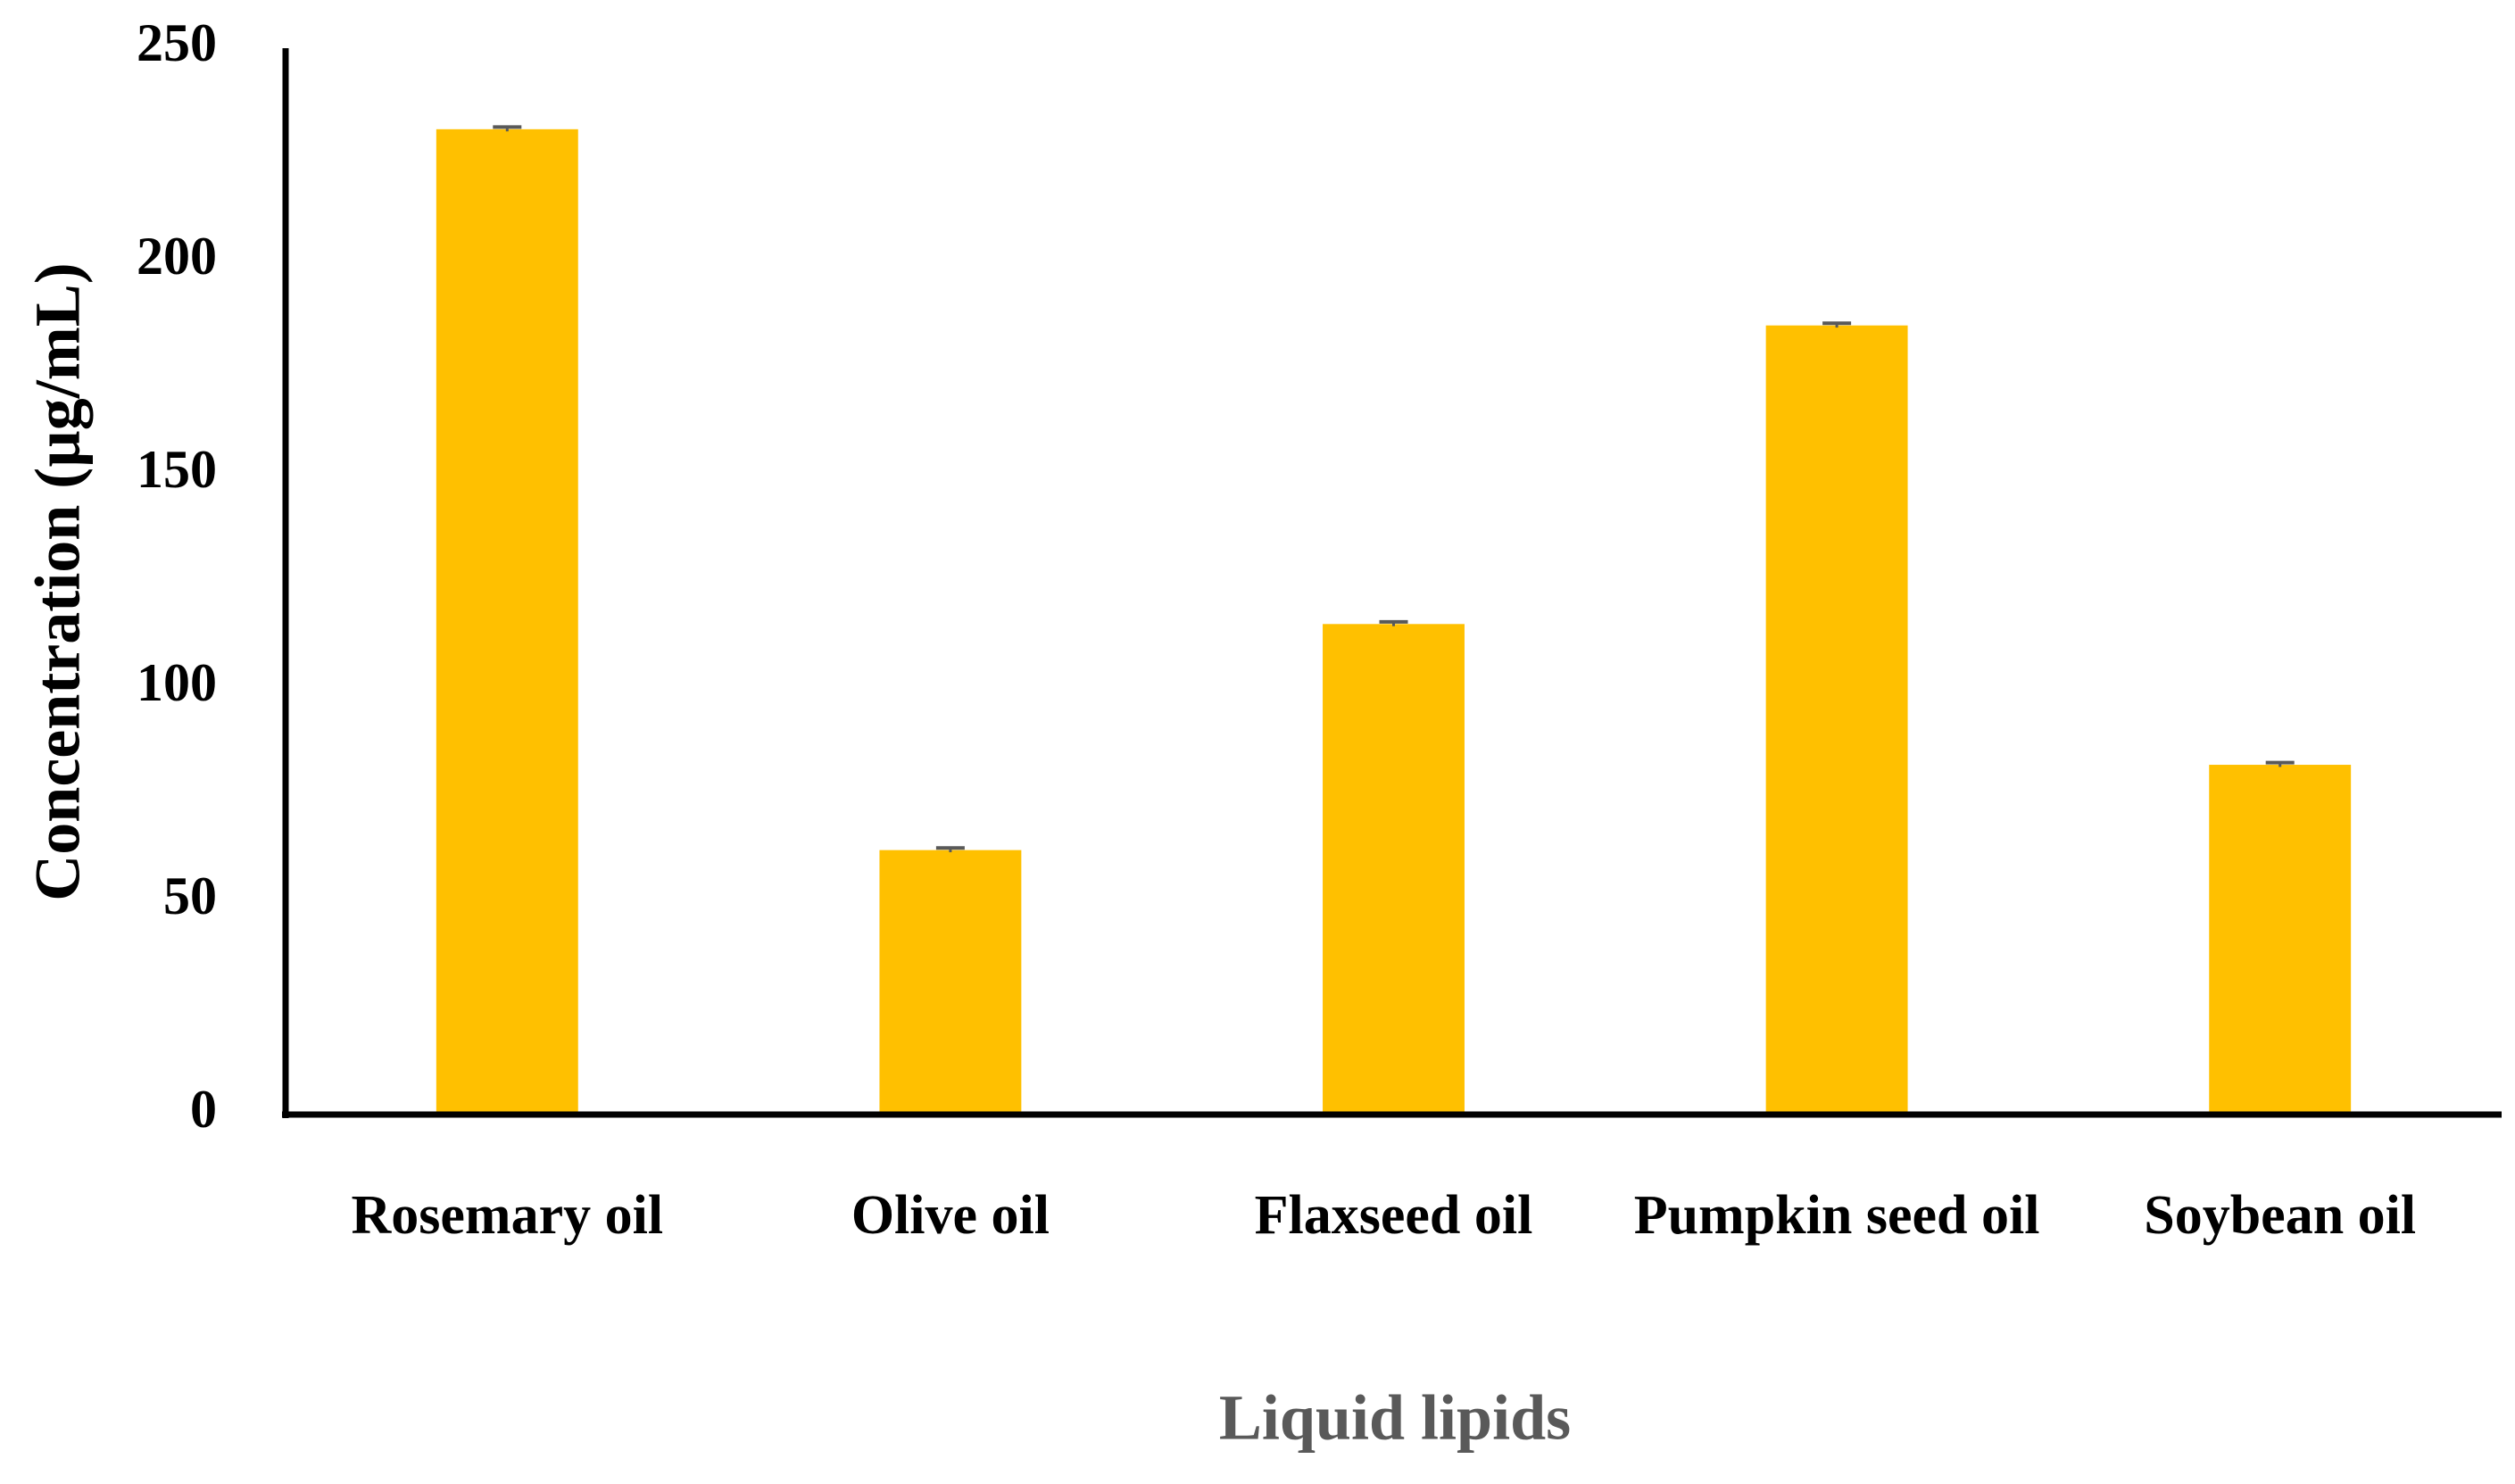 The width and height of the screenshot is (2515, 1484). Describe the element at coordinates (1395, 1418) in the screenshot. I see `x-axis-title: Liquid lipids` at that location.